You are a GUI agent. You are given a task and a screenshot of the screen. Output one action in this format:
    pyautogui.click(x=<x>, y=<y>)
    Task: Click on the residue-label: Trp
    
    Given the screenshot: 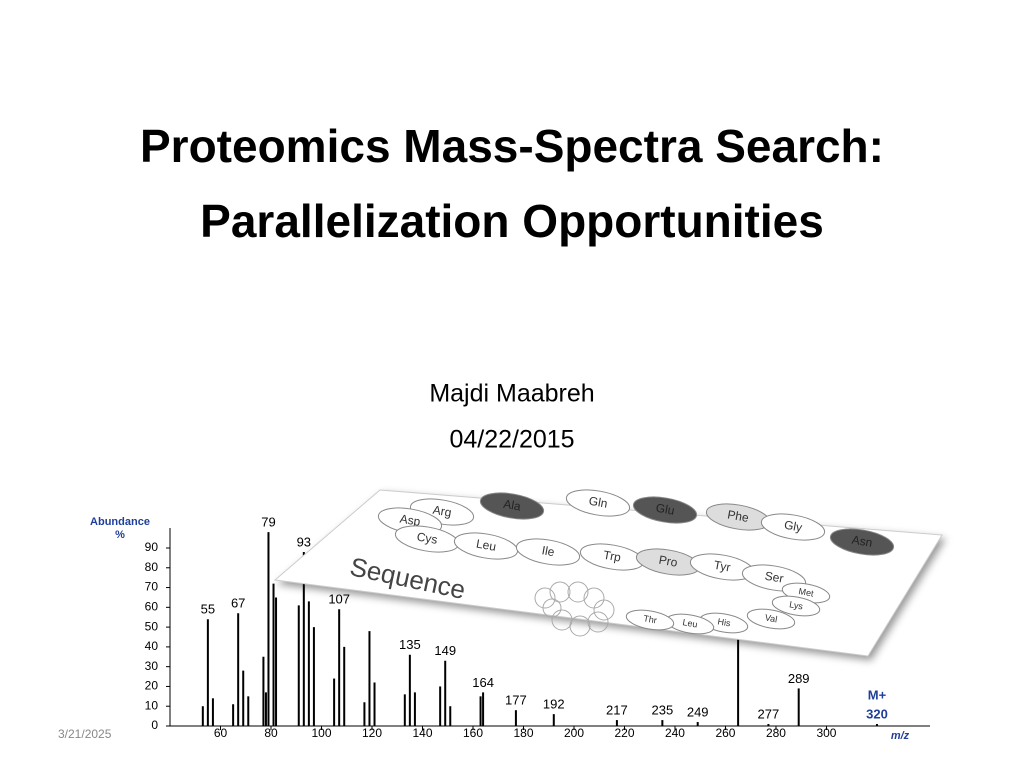 What is the action you would take?
    pyautogui.click(x=612, y=556)
    